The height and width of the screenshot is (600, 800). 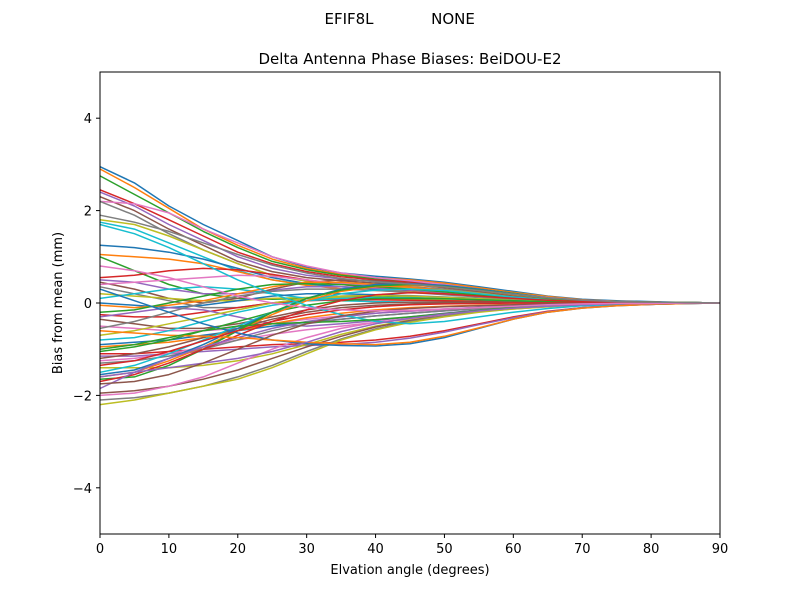 I want to click on x-tick-label: 60, so click(x=513, y=549).